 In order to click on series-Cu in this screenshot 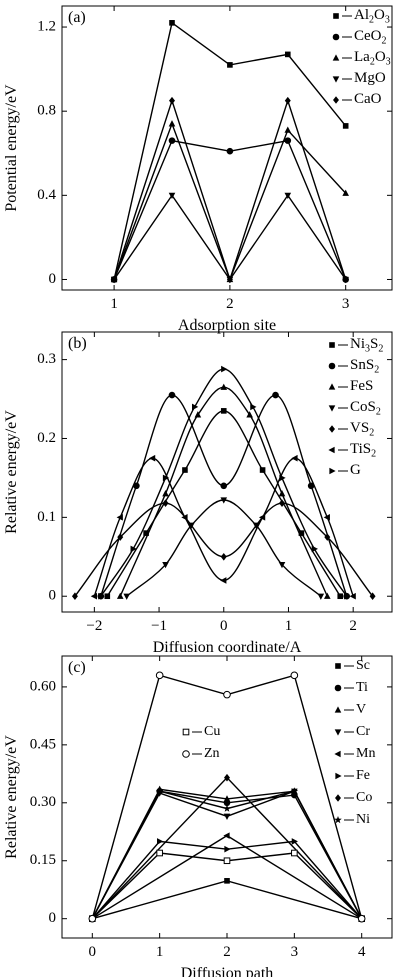, I will do `click(227, 885)`.